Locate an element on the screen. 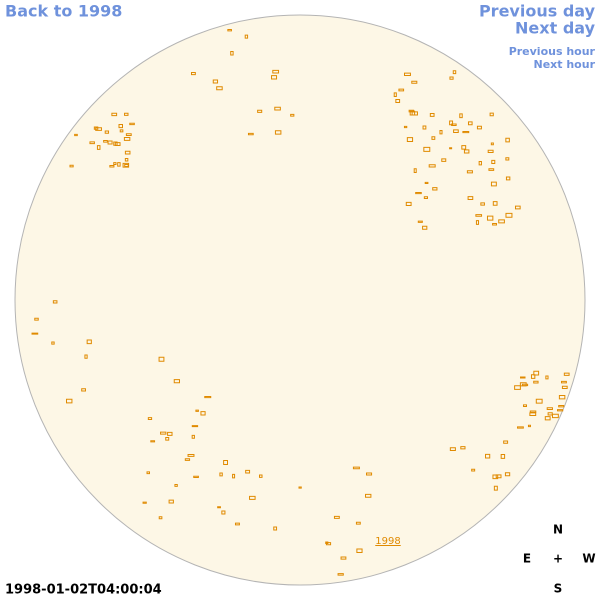 Image resolution: width=600 pixels, height=600 pixels. disk-year-link: 1998 is located at coordinates (387, 541).